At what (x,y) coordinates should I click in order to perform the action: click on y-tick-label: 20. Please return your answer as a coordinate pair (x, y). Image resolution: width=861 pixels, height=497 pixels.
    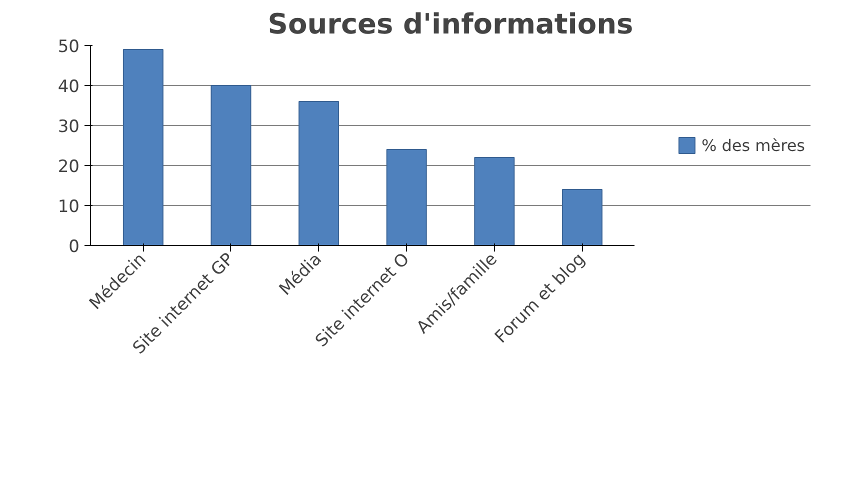
    Looking at the image, I should click on (69, 167).